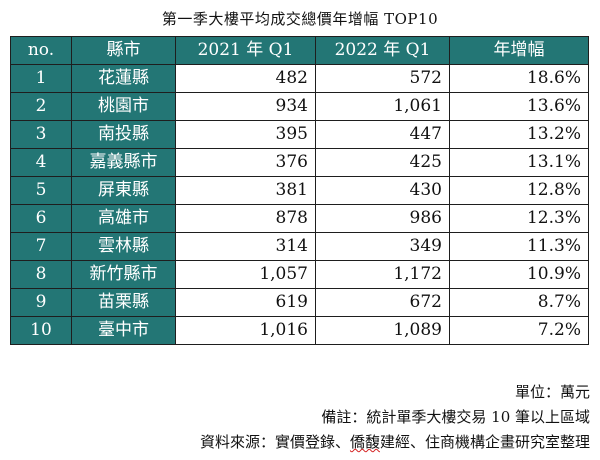  I want to click on rank-cell: 5, so click(41, 190).